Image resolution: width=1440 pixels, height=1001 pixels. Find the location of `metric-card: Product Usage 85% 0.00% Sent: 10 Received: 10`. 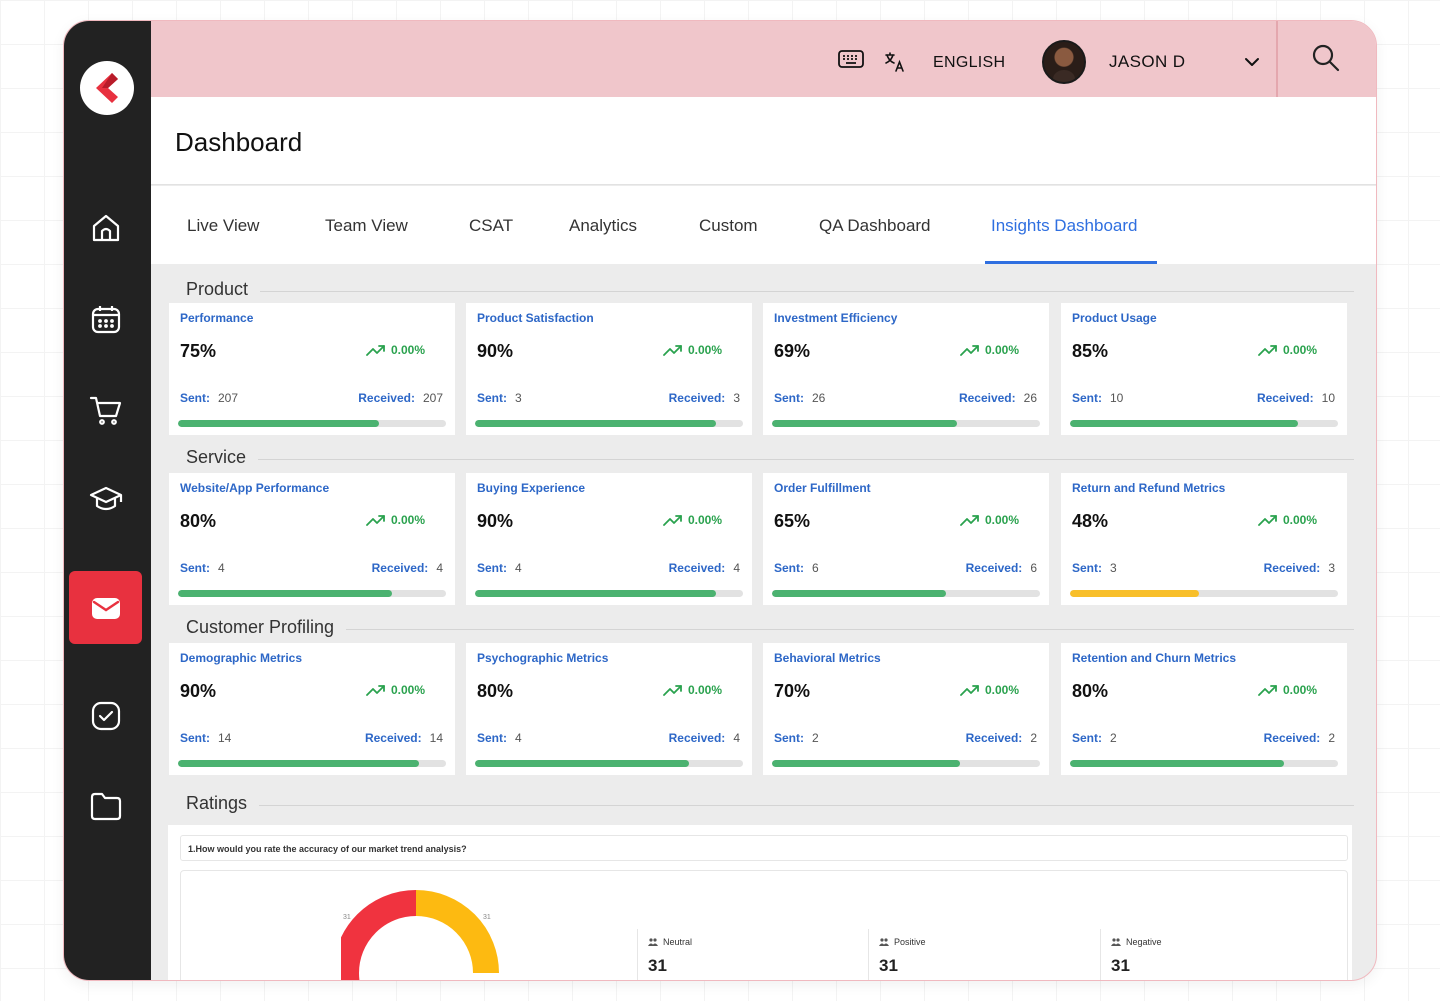

metric-card: Product Usage 85% 0.00% Sent: 10 Received: 10 is located at coordinates (1204, 369).